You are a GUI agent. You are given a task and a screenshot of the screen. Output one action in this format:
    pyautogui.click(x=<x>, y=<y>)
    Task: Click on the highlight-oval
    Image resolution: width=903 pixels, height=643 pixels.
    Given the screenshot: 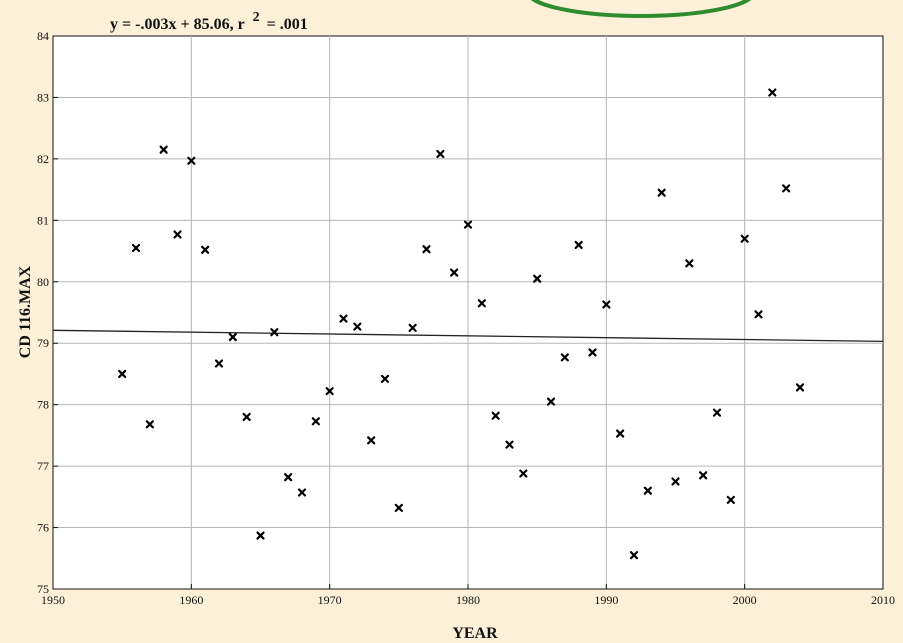 What is the action you would take?
    pyautogui.click(x=641, y=9)
    